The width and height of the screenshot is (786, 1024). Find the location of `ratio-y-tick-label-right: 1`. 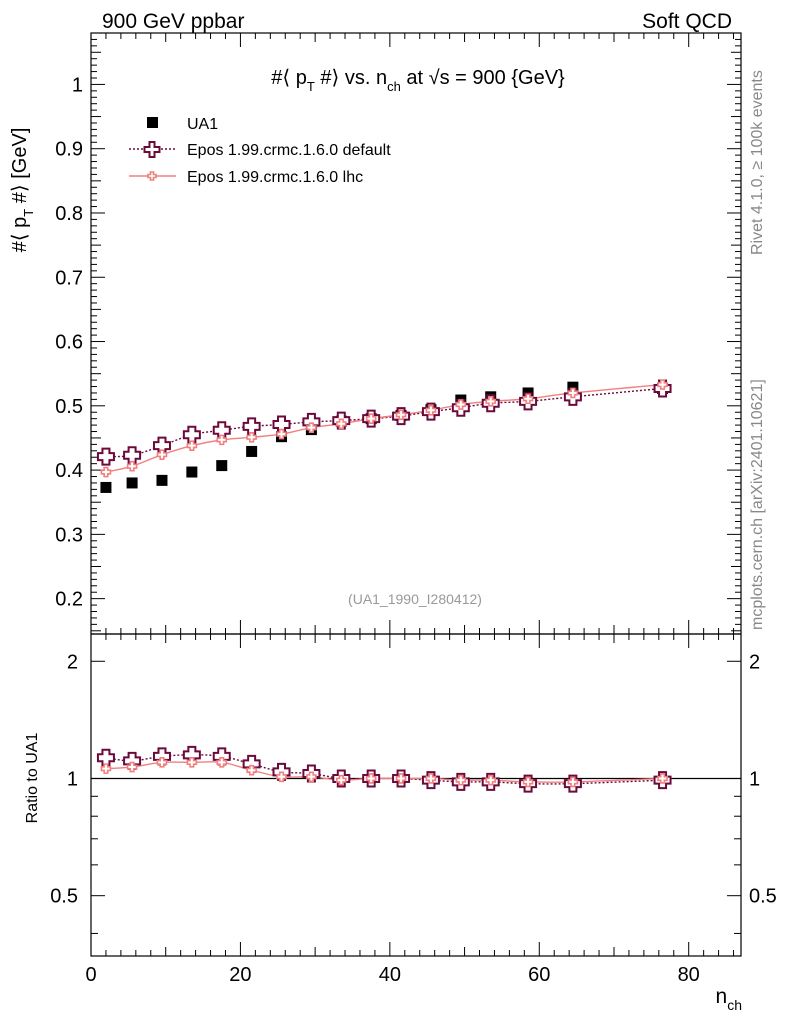

ratio-y-tick-label-right: 1 is located at coordinates (754, 779).